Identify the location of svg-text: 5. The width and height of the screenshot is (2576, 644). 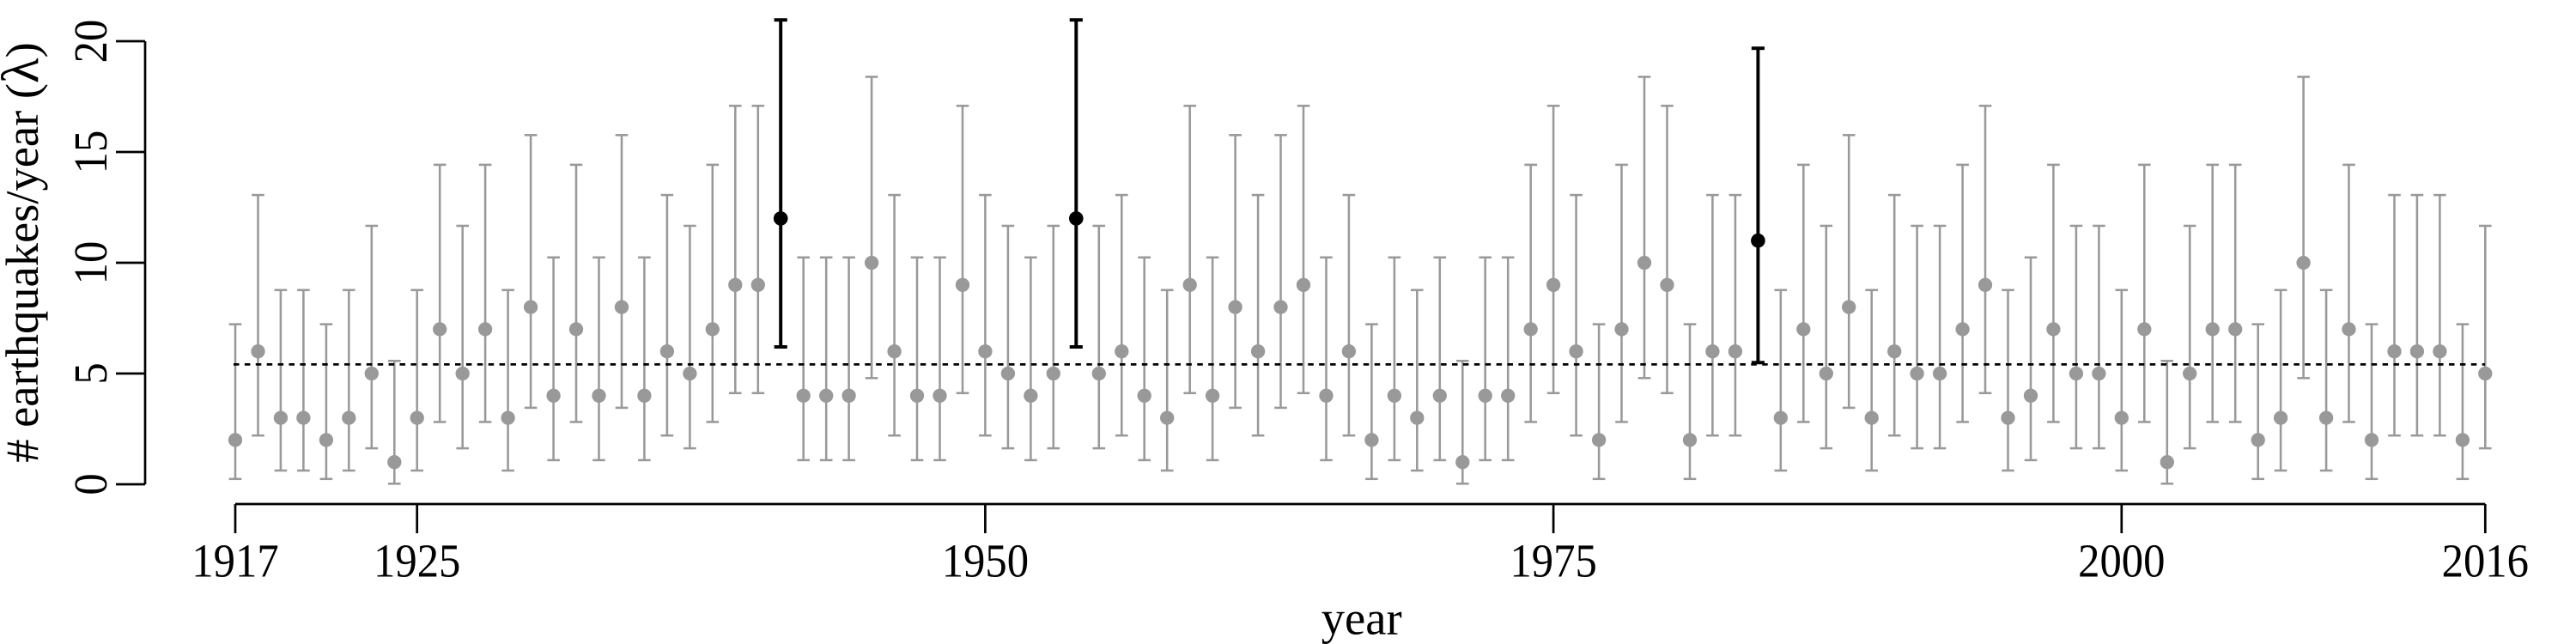
(90, 373).